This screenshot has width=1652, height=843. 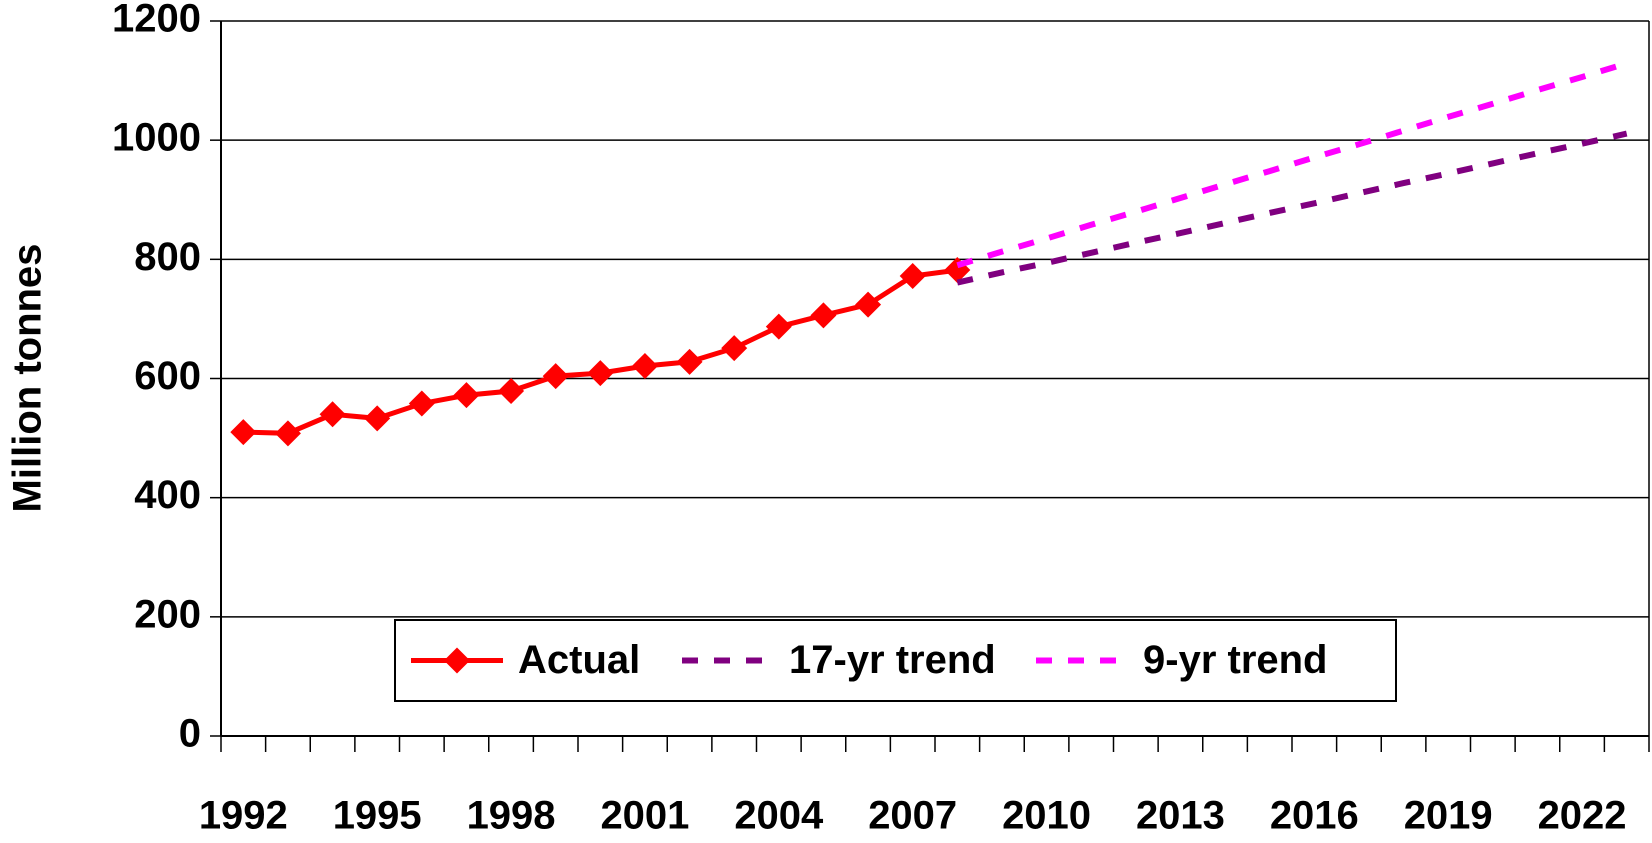 What do you see at coordinates (912, 816) in the screenshot?
I see `x-tick-label: 2007` at bounding box center [912, 816].